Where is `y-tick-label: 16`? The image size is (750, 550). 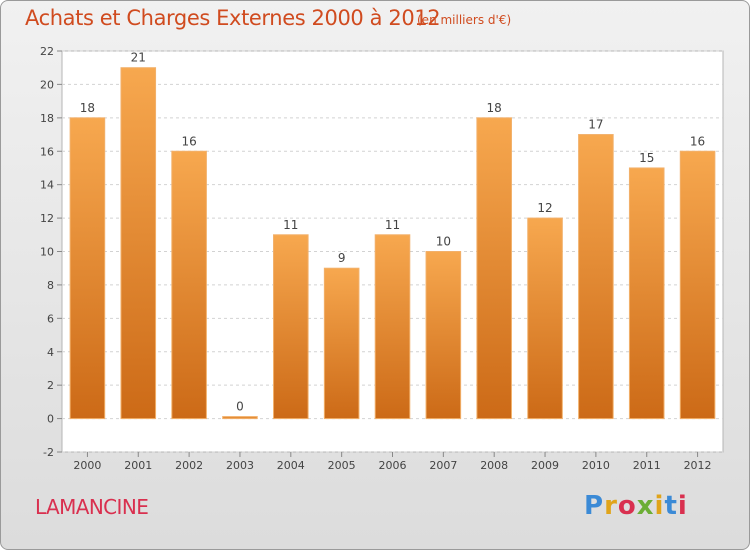 y-tick-label: 16 is located at coordinates (47, 151).